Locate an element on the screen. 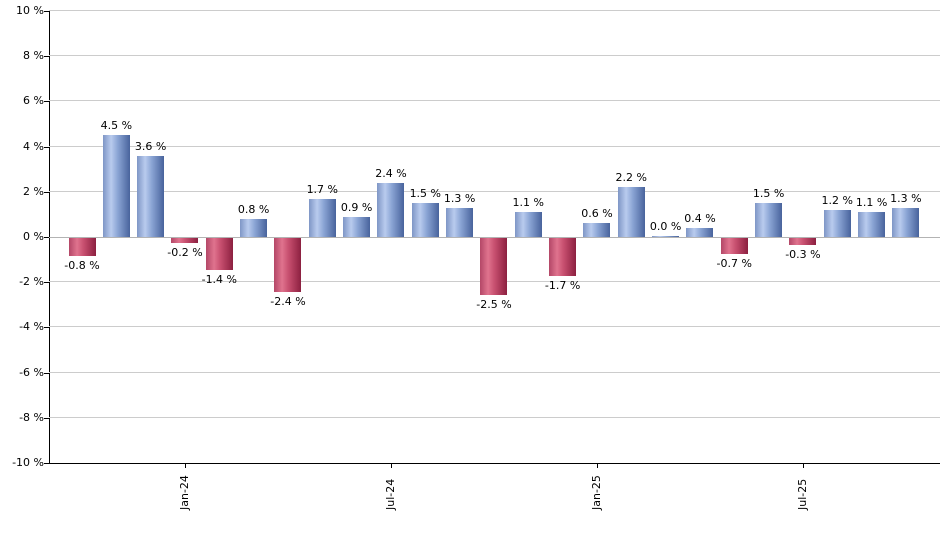 This screenshot has height=550, width=940. bar-value-label: 3.6 % is located at coordinates (150, 146).